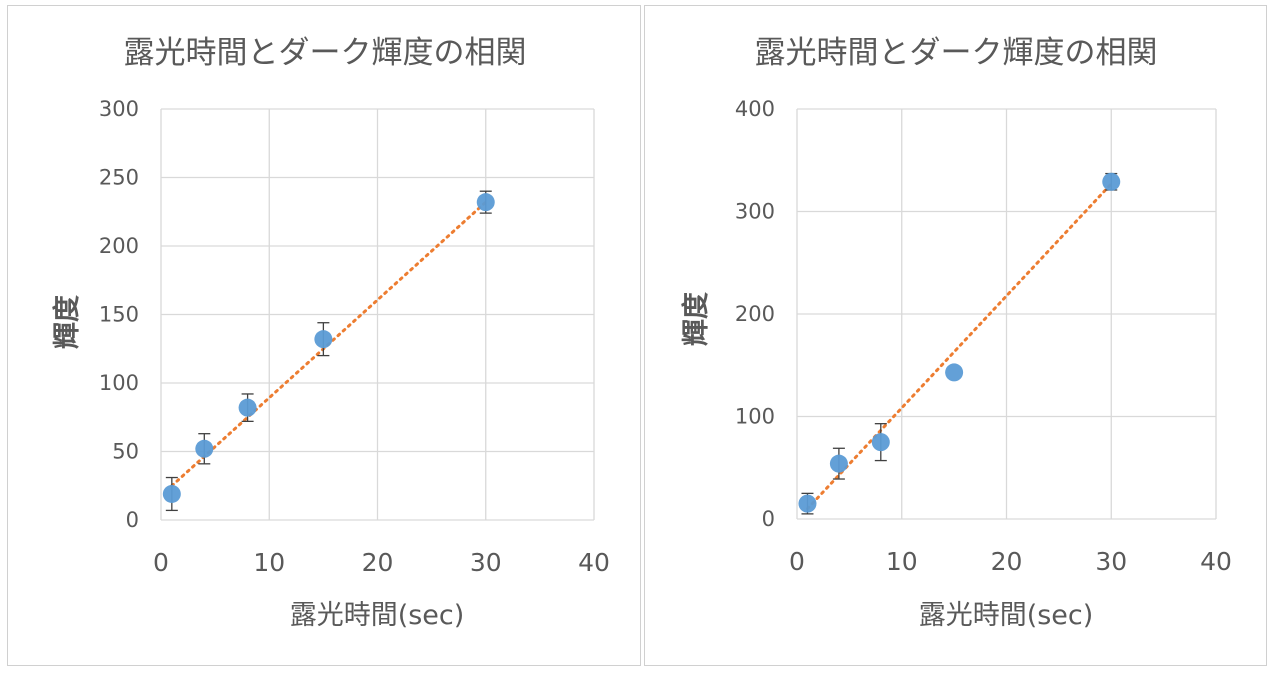 The height and width of the screenshot is (675, 1273). What do you see at coordinates (119, 178) in the screenshot?
I see `y-tick-label: 250` at bounding box center [119, 178].